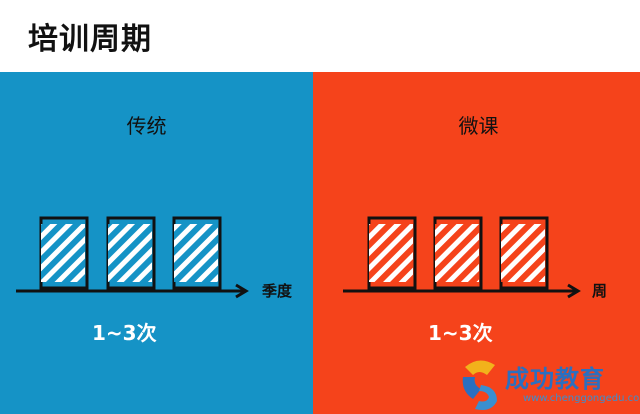  Describe the element at coordinates (124, 333) in the screenshot. I see `traditional-count: 1~3次` at that location.